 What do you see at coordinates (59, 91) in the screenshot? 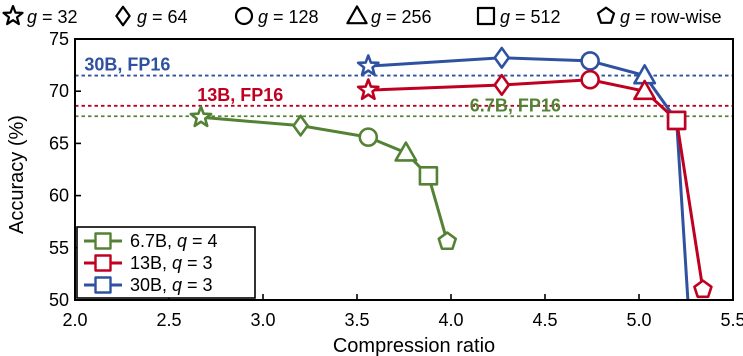
I see `y-tick-label: 70` at bounding box center [59, 91].